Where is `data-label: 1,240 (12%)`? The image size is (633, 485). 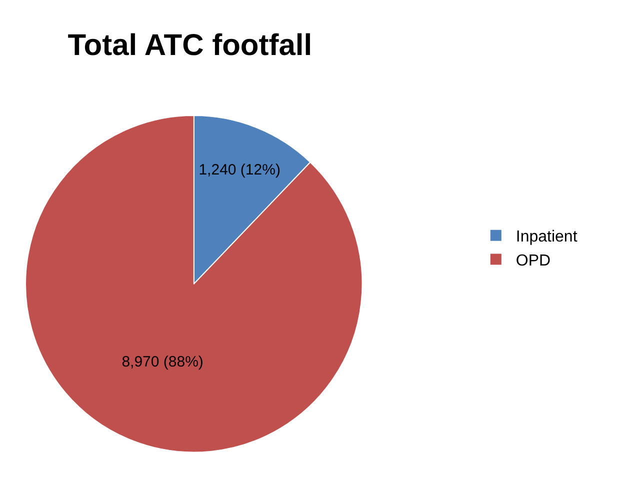 data-label: 1,240 (12%) is located at coordinates (239, 170).